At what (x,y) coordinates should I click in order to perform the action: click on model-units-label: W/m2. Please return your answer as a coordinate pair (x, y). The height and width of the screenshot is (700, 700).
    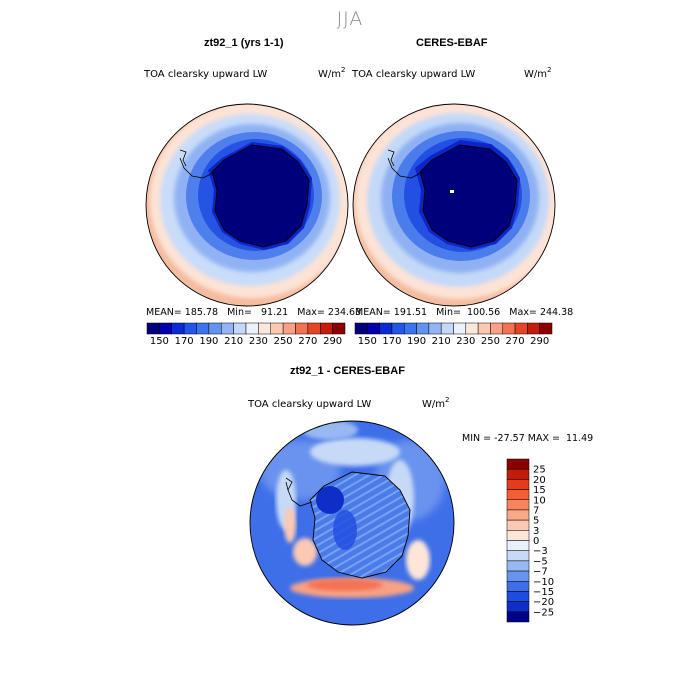
    Looking at the image, I should click on (332, 73).